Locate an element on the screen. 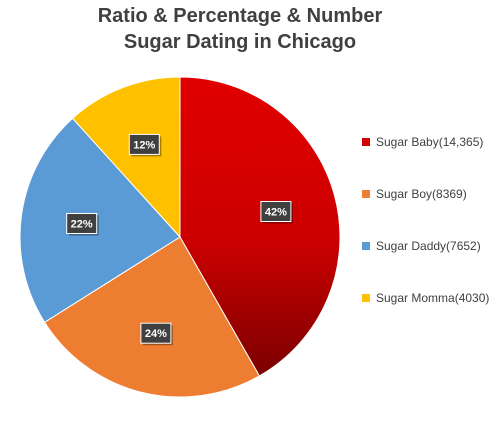 This screenshot has height=422, width=500. data-label-sugar-daddy: 22% is located at coordinates (82, 224).